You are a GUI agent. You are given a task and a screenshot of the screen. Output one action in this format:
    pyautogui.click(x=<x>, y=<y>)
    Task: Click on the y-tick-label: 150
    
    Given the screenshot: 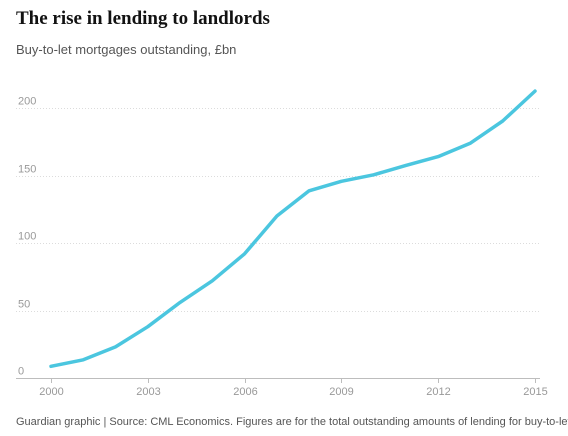 What is the action you would take?
    pyautogui.click(x=27, y=170)
    